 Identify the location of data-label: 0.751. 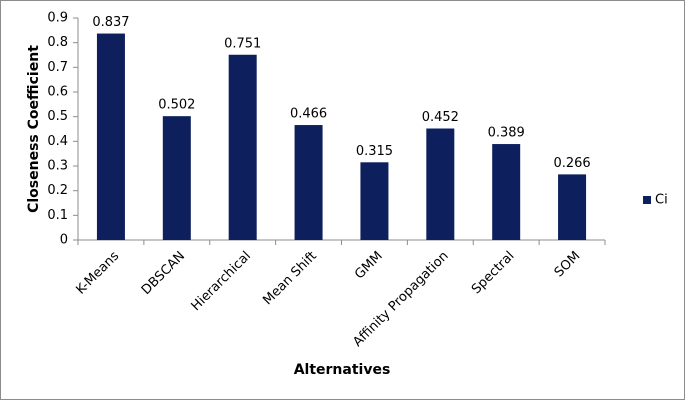
(242, 43).